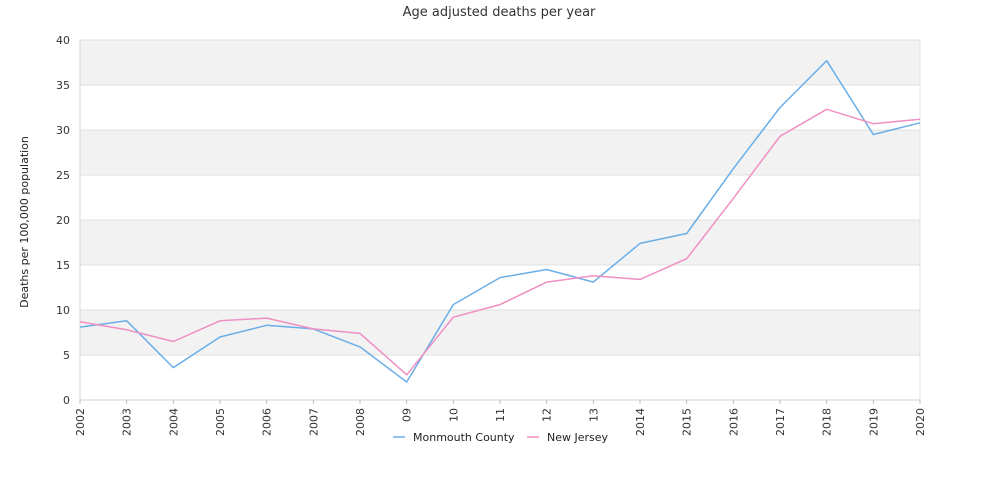  What do you see at coordinates (24, 222) in the screenshot?
I see `y-axis-label: Deaths per 100,000 population` at bounding box center [24, 222].